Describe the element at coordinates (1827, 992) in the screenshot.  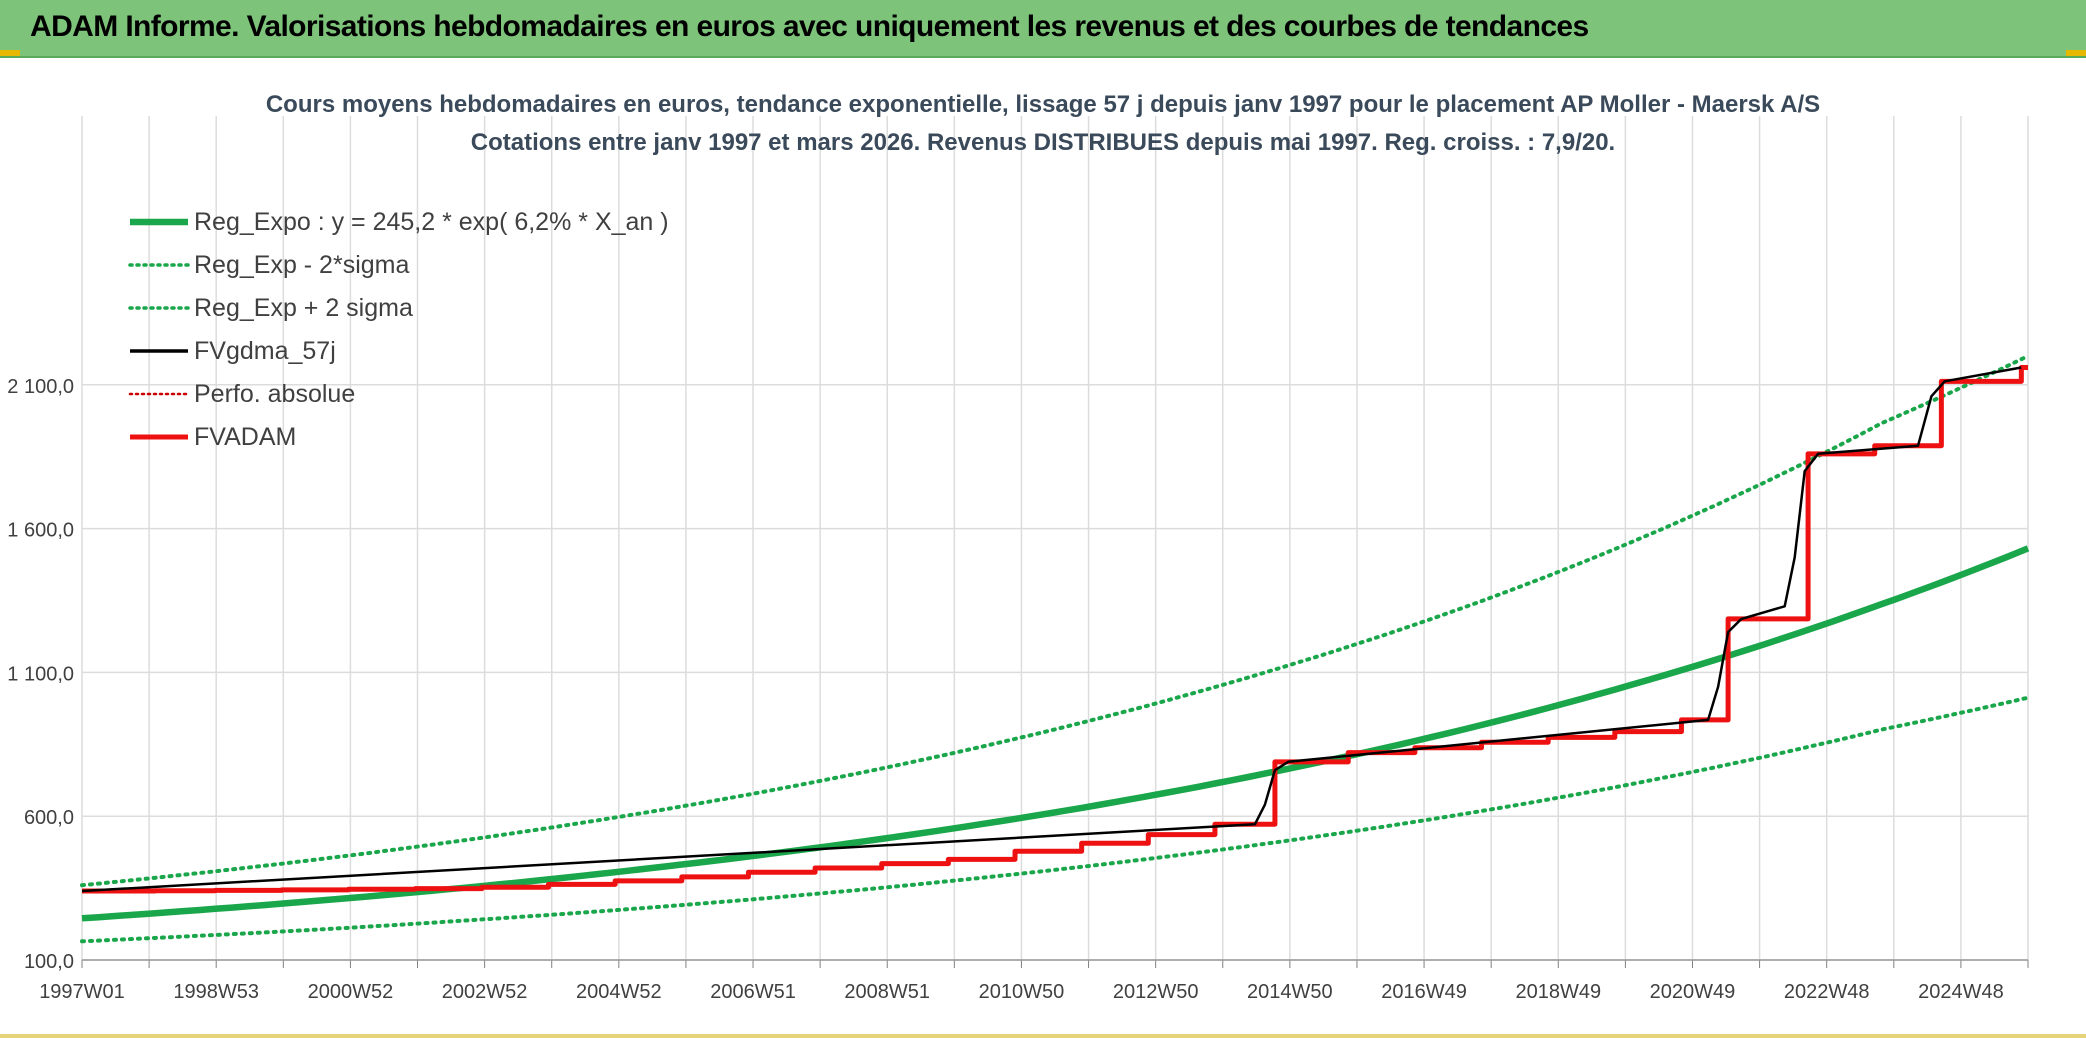
I see `x-tick-label: 2022W48` at that location.